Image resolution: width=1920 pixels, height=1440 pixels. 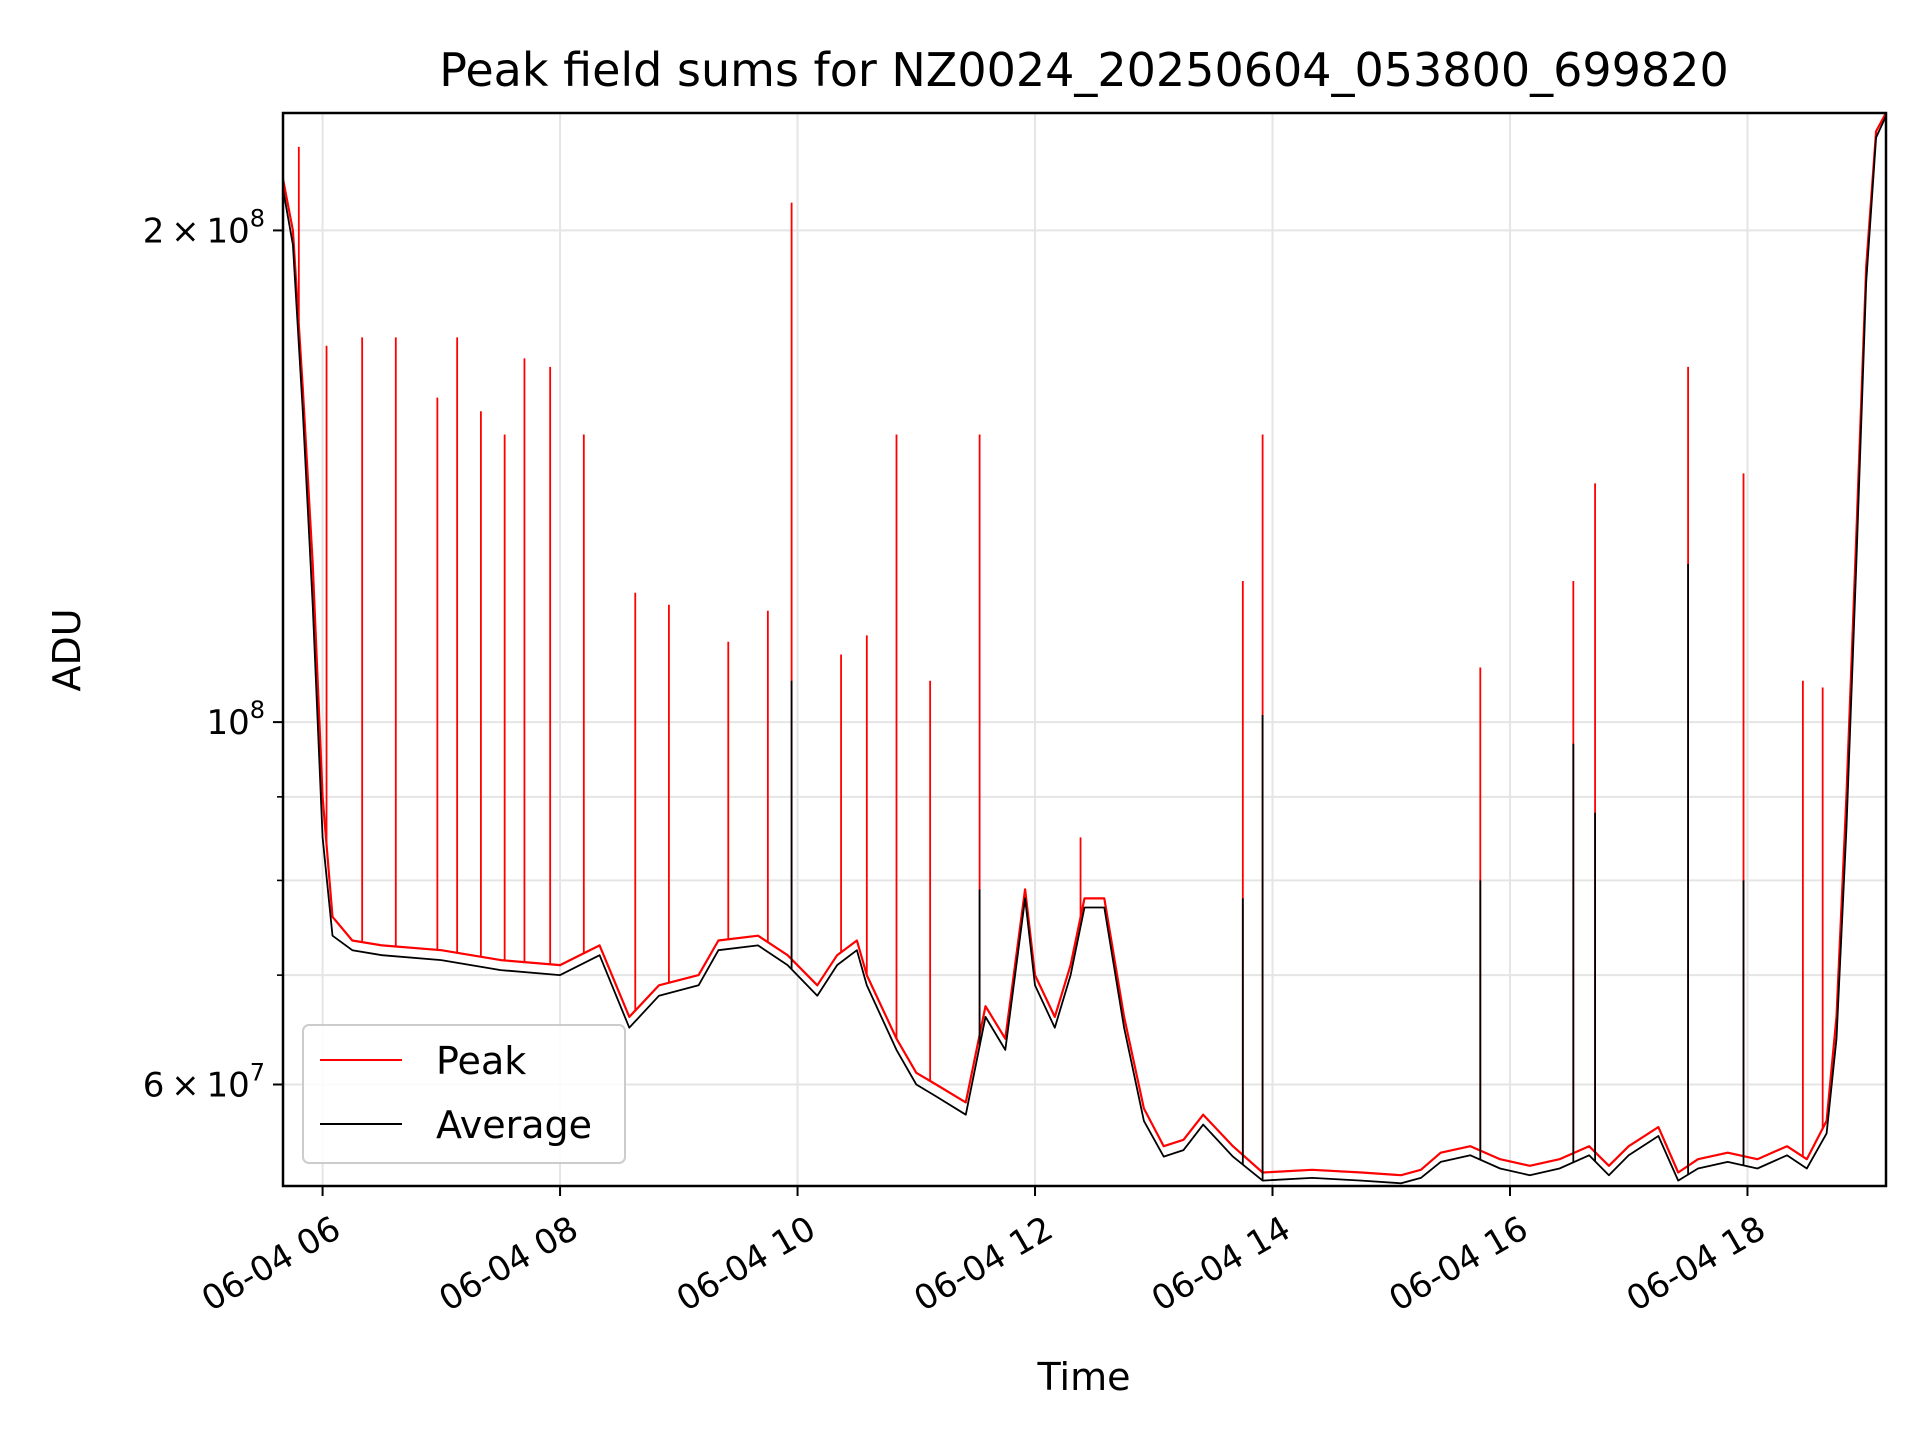 What do you see at coordinates (204, 1081) in the screenshot?
I see `y-tick-label: 6 × 10⁷` at bounding box center [204, 1081].